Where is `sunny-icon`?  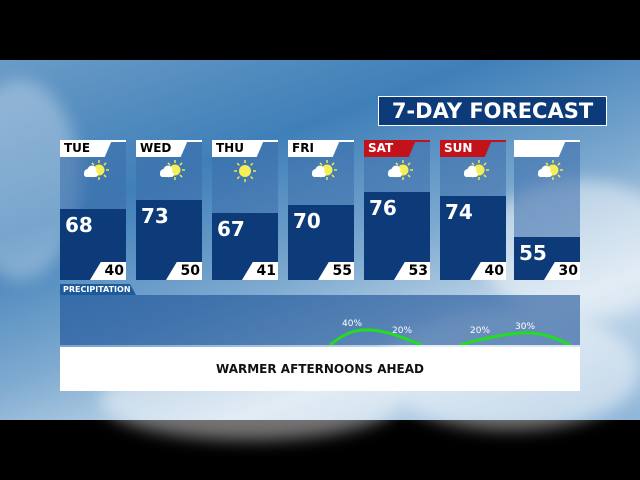 sunny-icon is located at coordinates (245, 173).